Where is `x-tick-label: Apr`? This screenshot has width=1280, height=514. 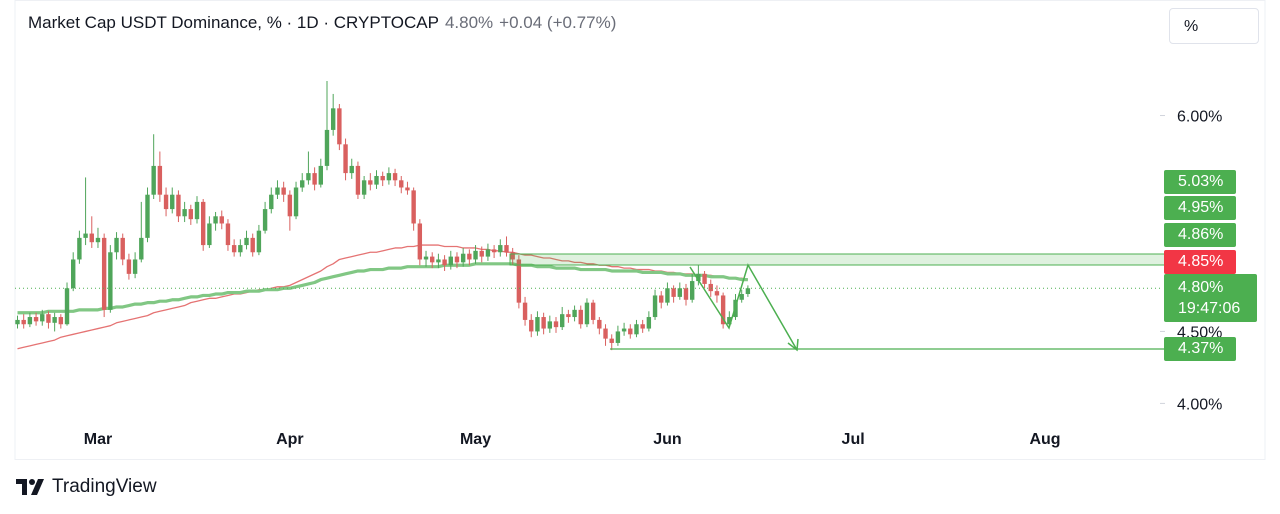
x-tick-label: Apr is located at coordinates (290, 439).